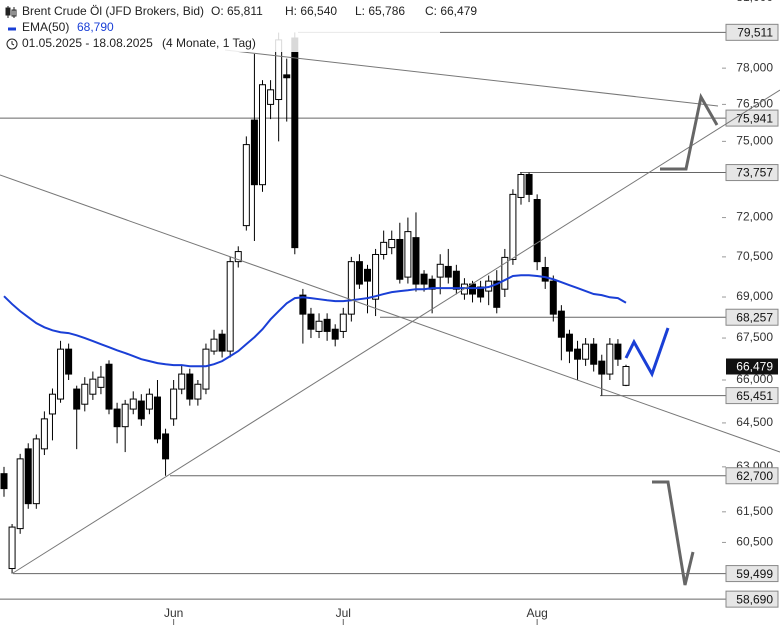 Image resolution: width=780 pixels, height=625 pixels. What do you see at coordinates (647, 352) in the screenshot?
I see `scenario-zigzag` at bounding box center [647, 352].